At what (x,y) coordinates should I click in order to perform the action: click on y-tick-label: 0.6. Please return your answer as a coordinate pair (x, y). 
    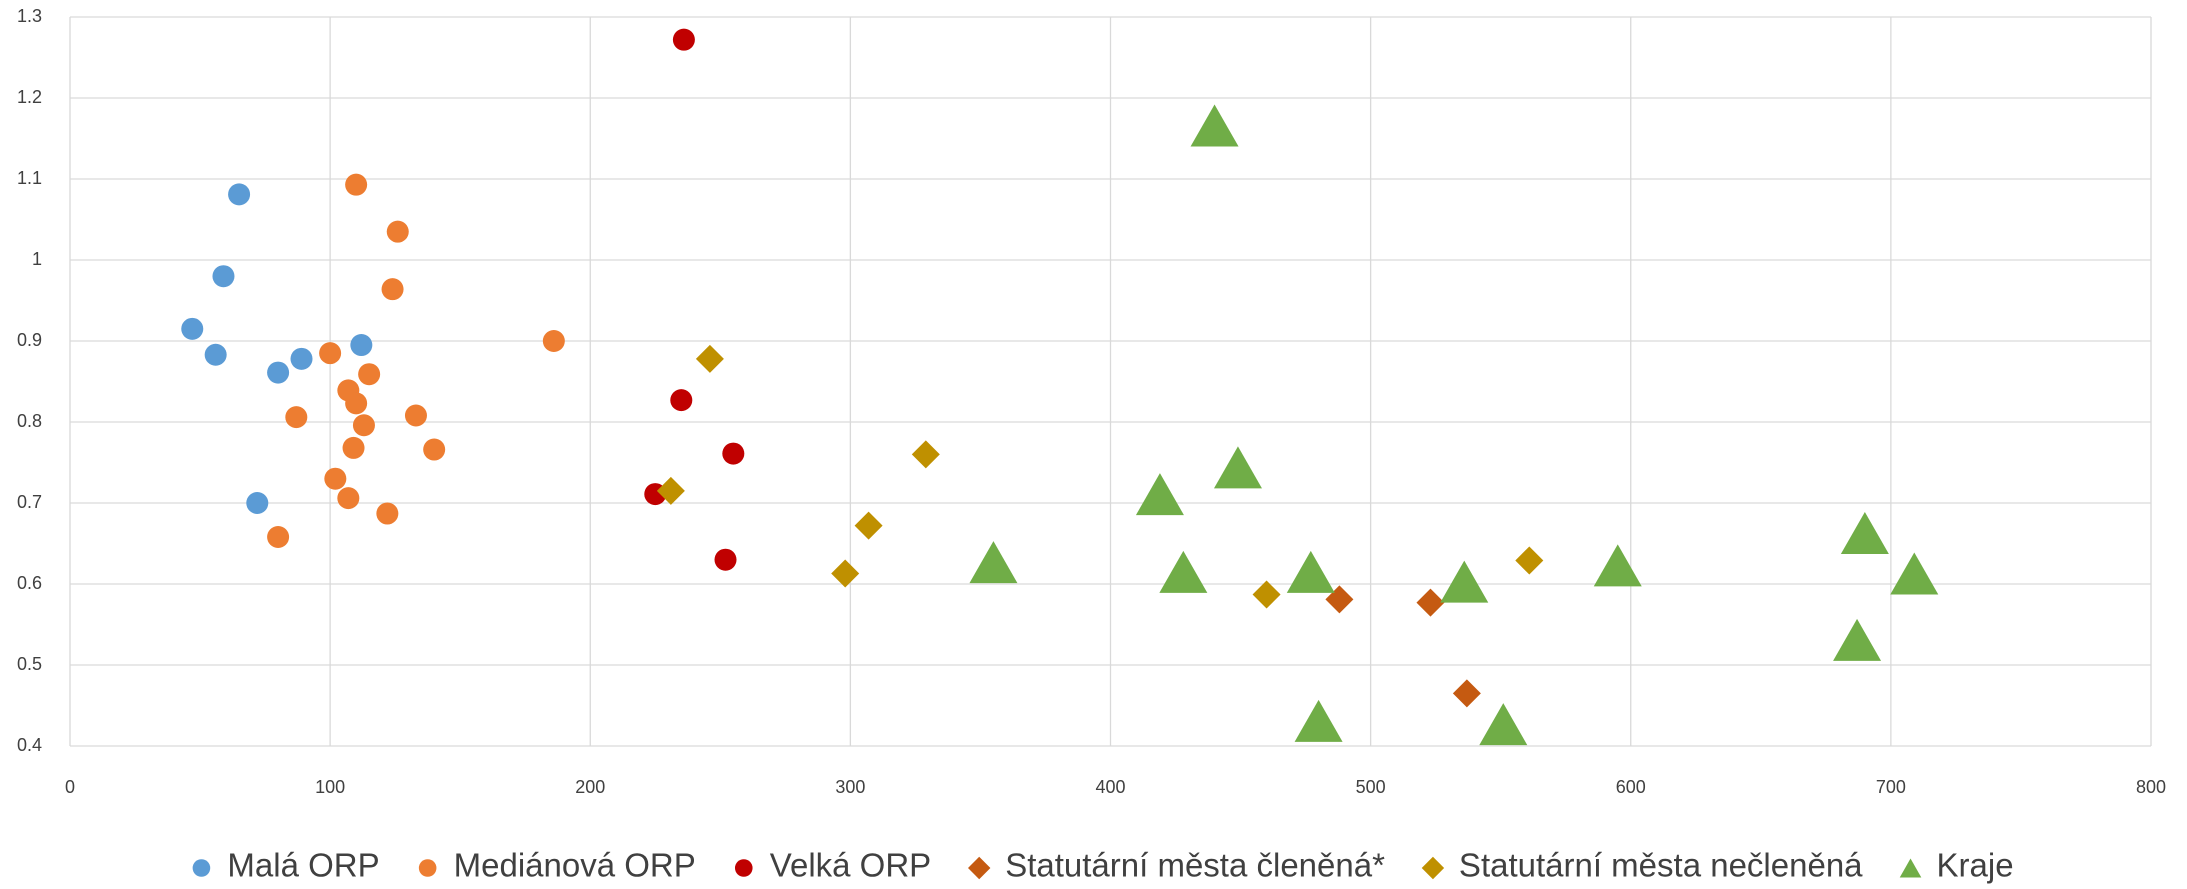
    Looking at the image, I should click on (29, 583).